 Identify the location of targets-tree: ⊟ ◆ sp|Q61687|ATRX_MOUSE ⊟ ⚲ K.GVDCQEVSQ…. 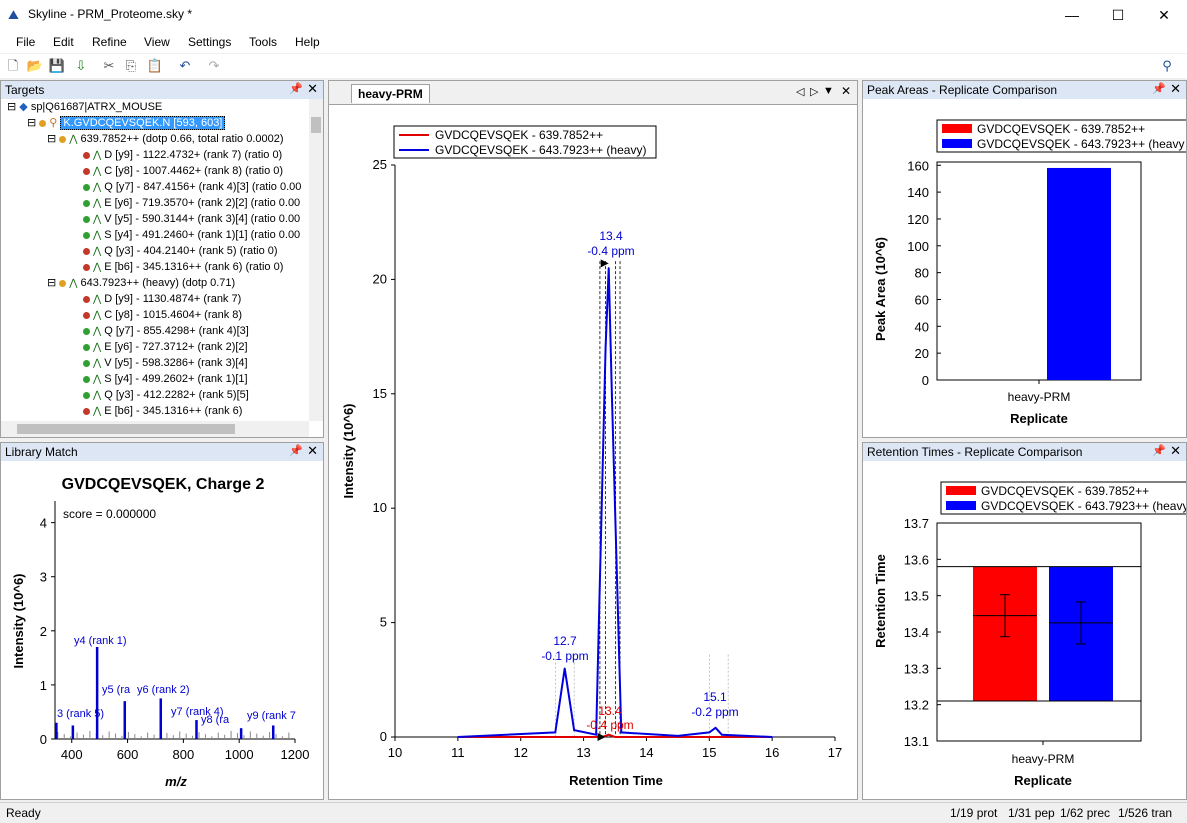
(157, 260).